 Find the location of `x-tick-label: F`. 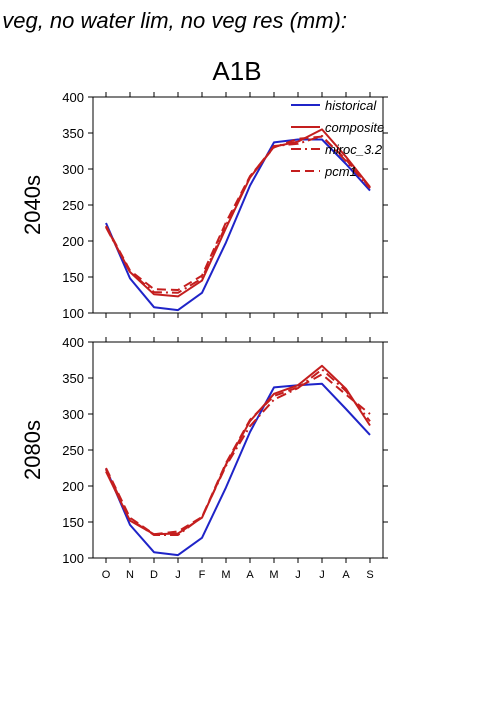

x-tick-label: F is located at coordinates (202, 575).